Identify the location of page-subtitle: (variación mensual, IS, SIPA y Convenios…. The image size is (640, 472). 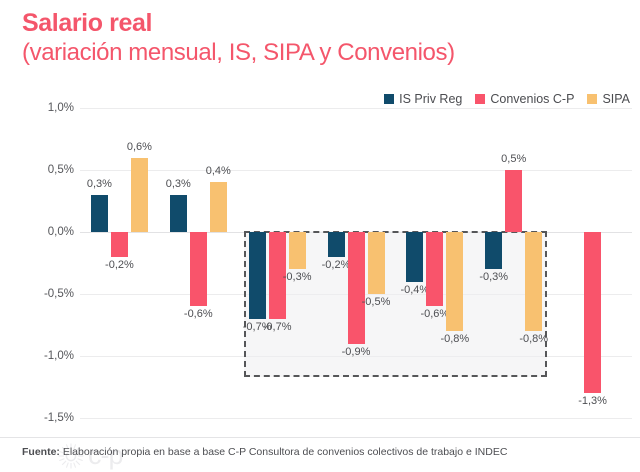
(238, 52).